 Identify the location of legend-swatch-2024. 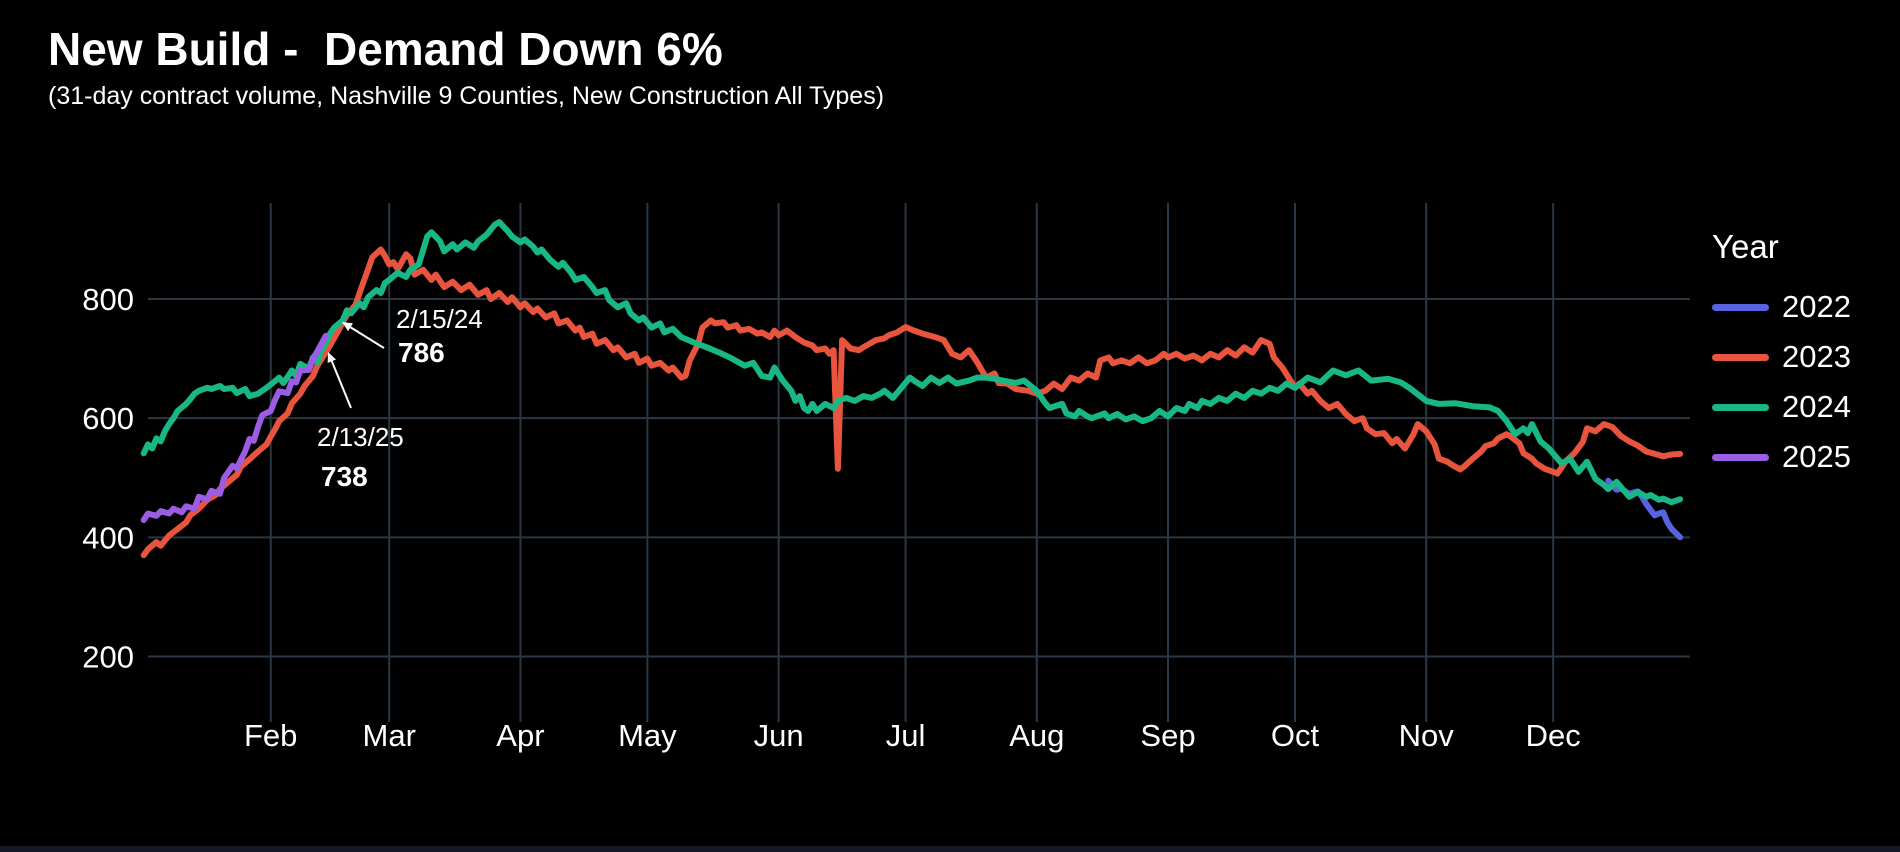
(1740, 407).